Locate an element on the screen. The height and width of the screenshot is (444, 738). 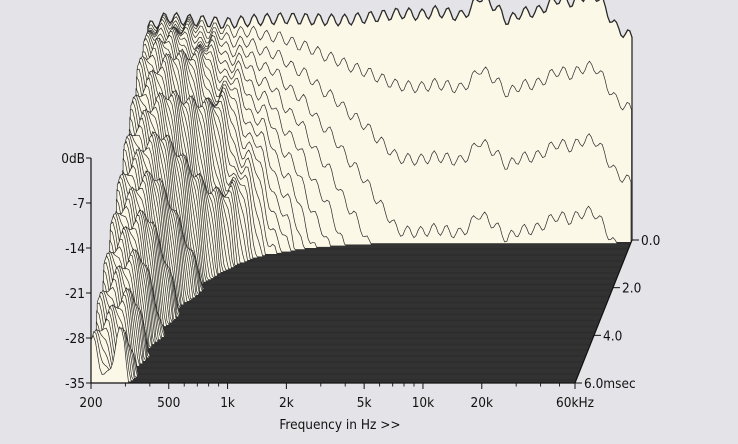
time-tick-label: 4.0 is located at coordinates (612, 336).